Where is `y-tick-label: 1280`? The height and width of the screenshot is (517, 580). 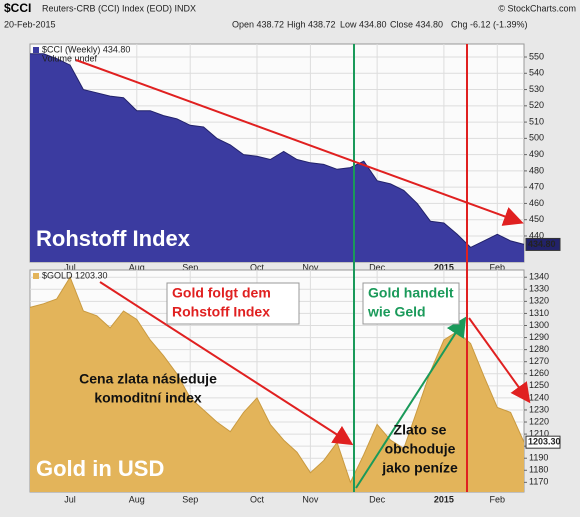
y-tick-label: 1280 is located at coordinates (539, 349).